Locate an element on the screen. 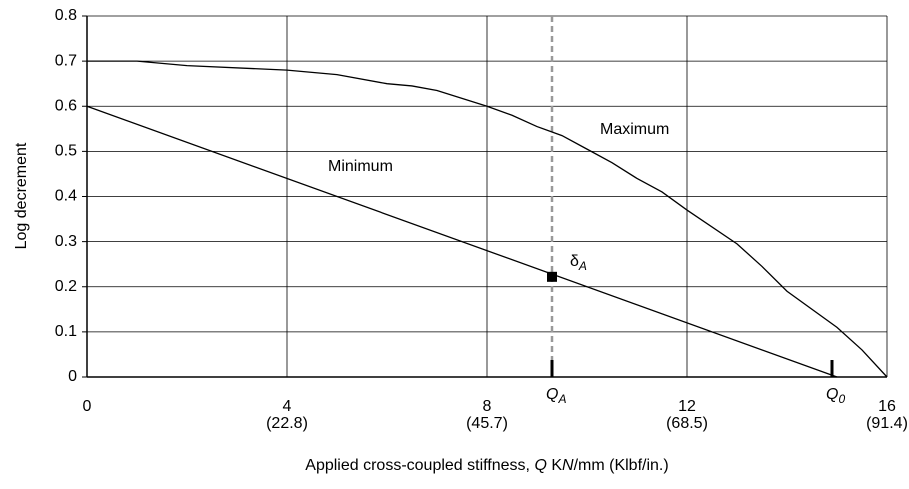 This screenshot has height=489, width=909. x-tick-label: 0 is located at coordinates (87, 406).